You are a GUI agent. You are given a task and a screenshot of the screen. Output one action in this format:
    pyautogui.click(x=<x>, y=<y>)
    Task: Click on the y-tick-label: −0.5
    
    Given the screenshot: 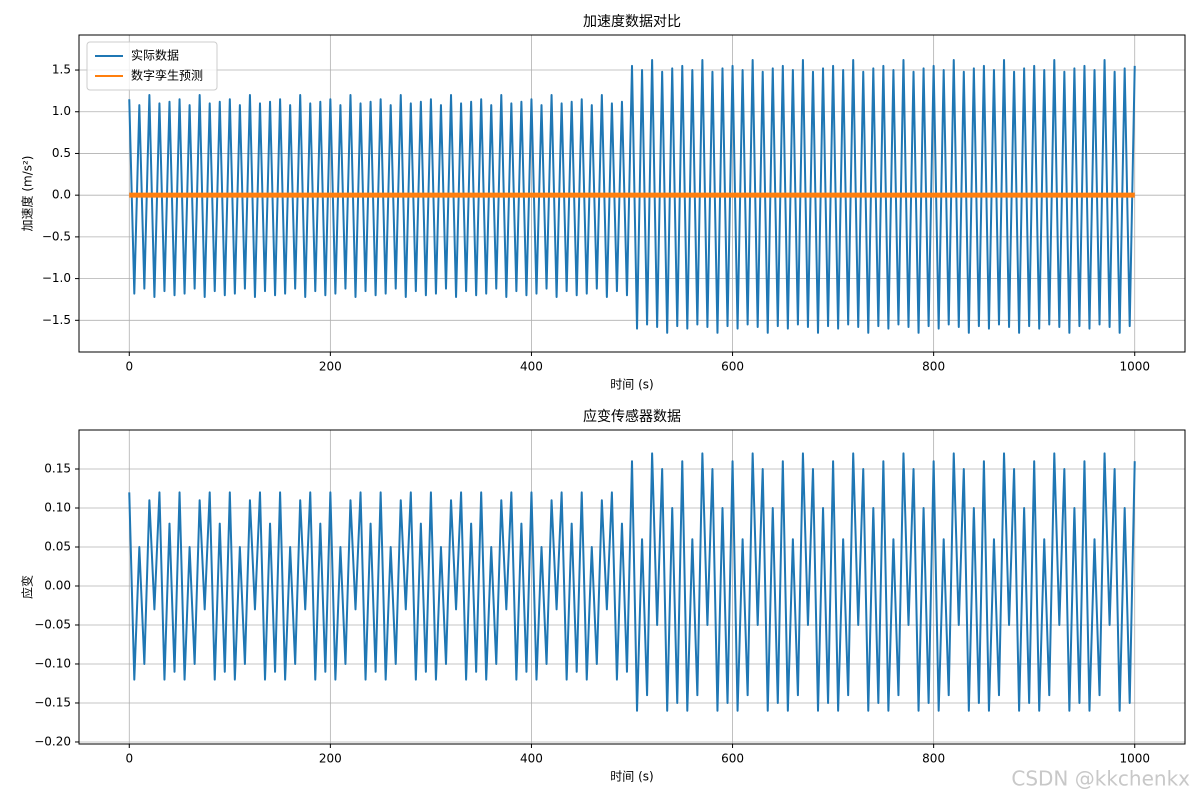 What is the action you would take?
    pyautogui.click(x=56, y=236)
    